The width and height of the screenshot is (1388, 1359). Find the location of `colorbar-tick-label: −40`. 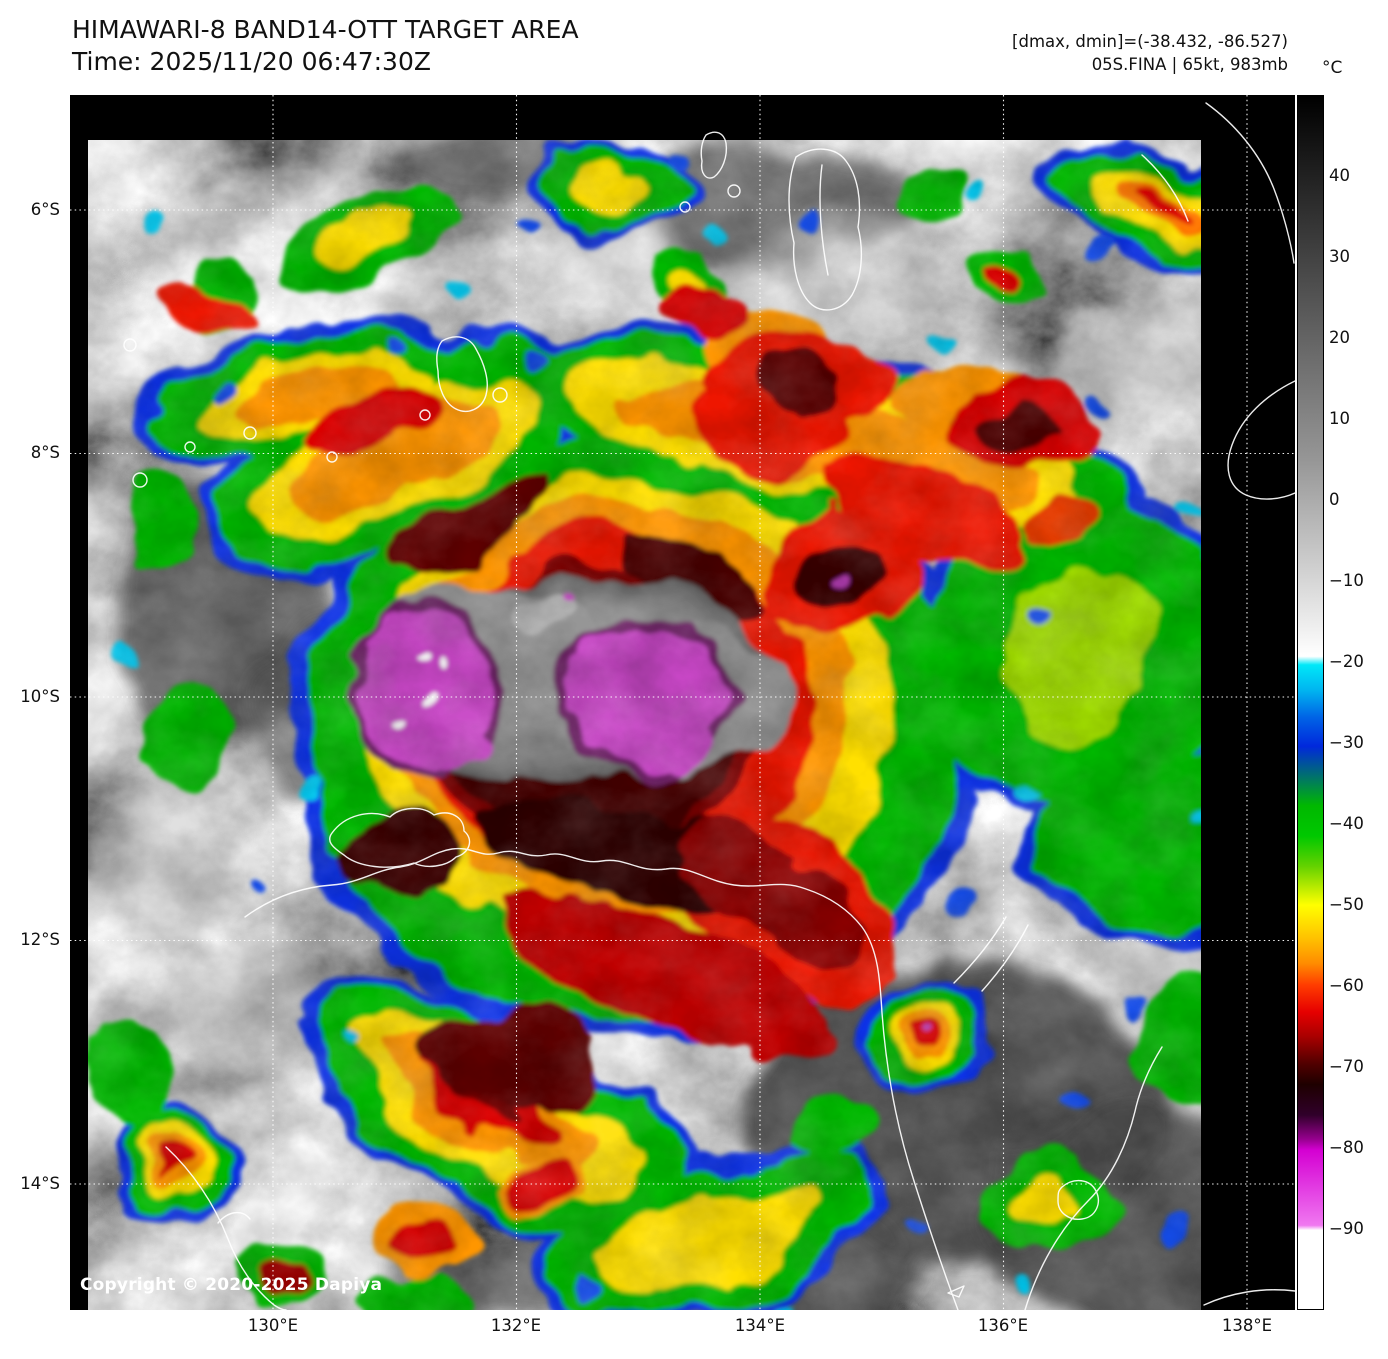

colorbar-tick-label: −40 is located at coordinates (1346, 823).